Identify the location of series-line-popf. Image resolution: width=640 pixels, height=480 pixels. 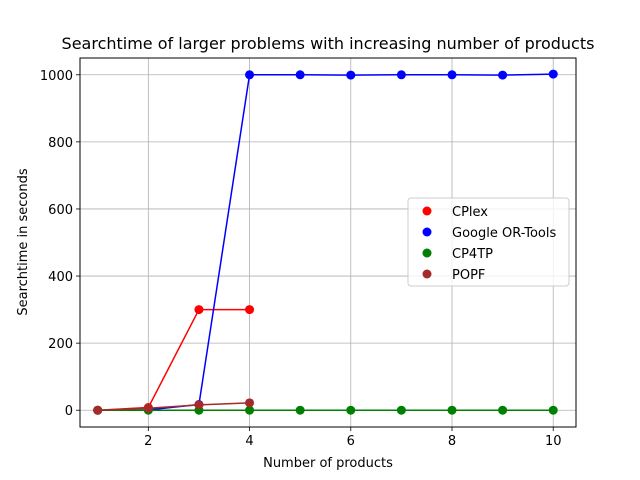
(173, 406).